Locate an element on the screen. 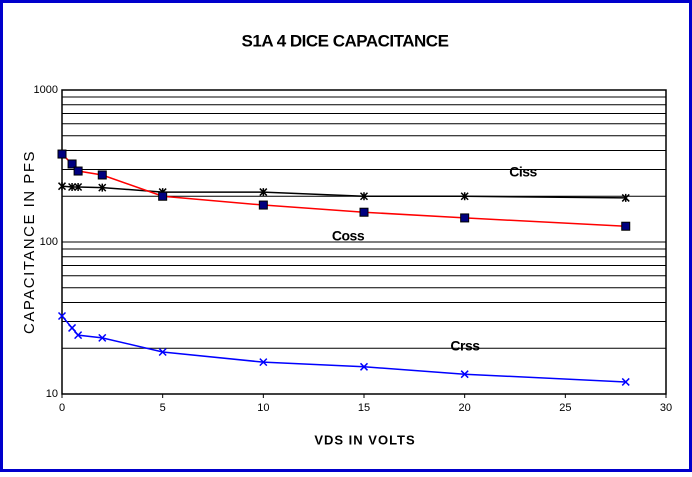 The height and width of the screenshot is (477, 692). x-tick-label: 10 is located at coordinates (263, 408).